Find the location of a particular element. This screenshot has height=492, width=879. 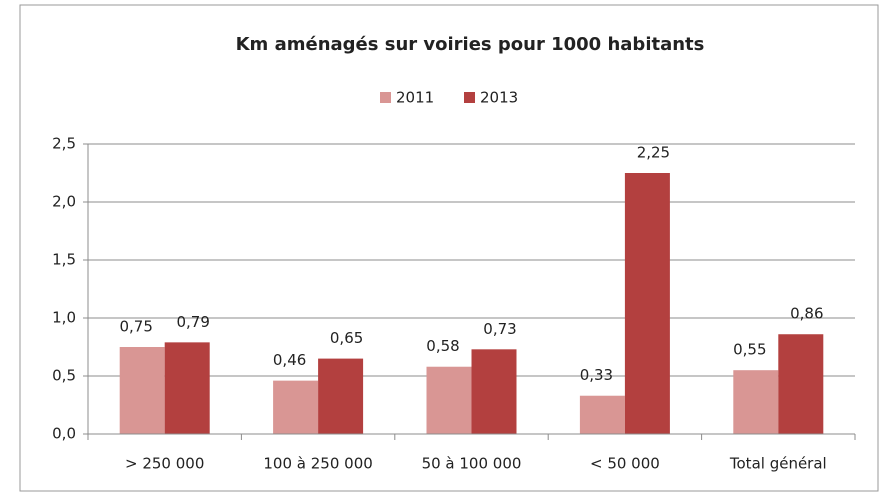

data-label: 0,75 is located at coordinates (135, 327).